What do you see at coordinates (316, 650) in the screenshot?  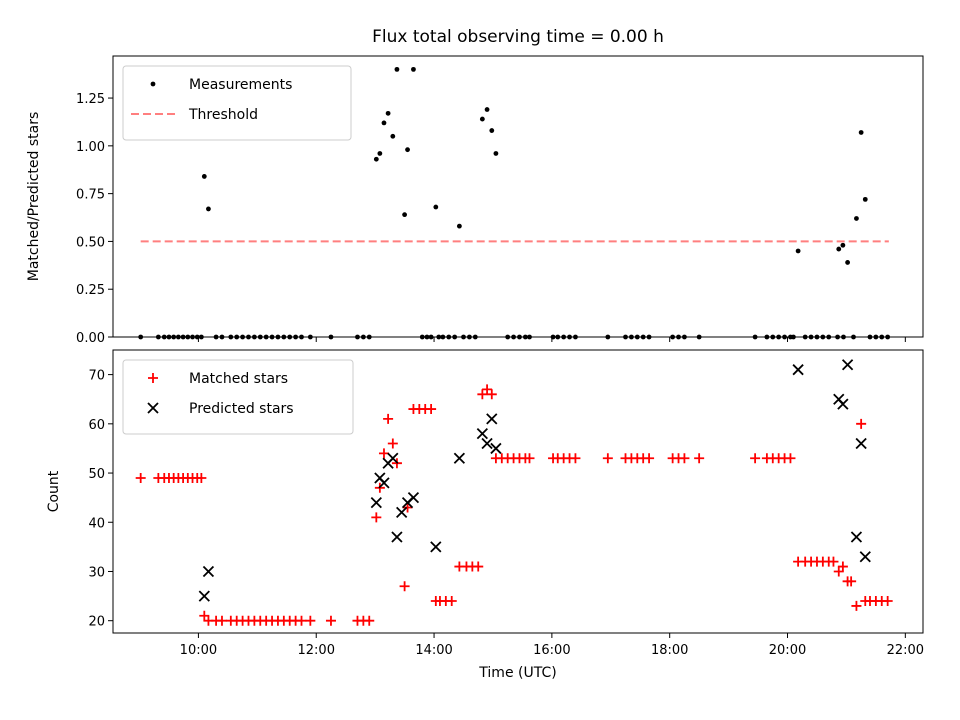 I see `x-tick-label: 12:00` at bounding box center [316, 650].